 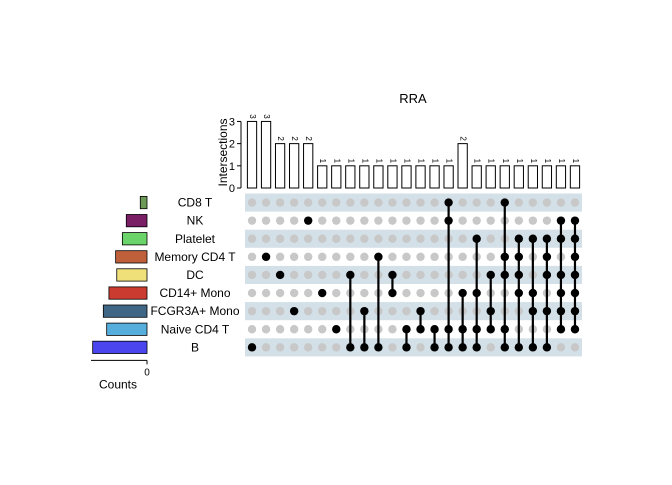 What do you see at coordinates (118, 384) in the screenshot?
I see `set-size-axis-label: Counts` at bounding box center [118, 384].